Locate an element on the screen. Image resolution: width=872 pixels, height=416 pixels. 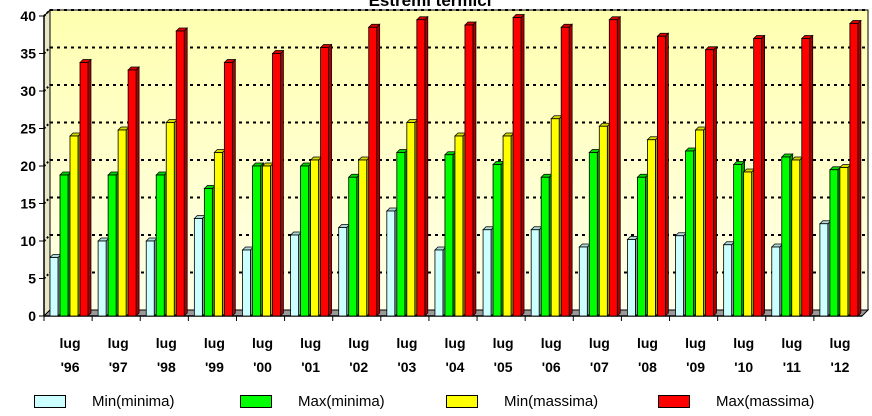
x-tick-label: '98 is located at coordinates (166, 367).